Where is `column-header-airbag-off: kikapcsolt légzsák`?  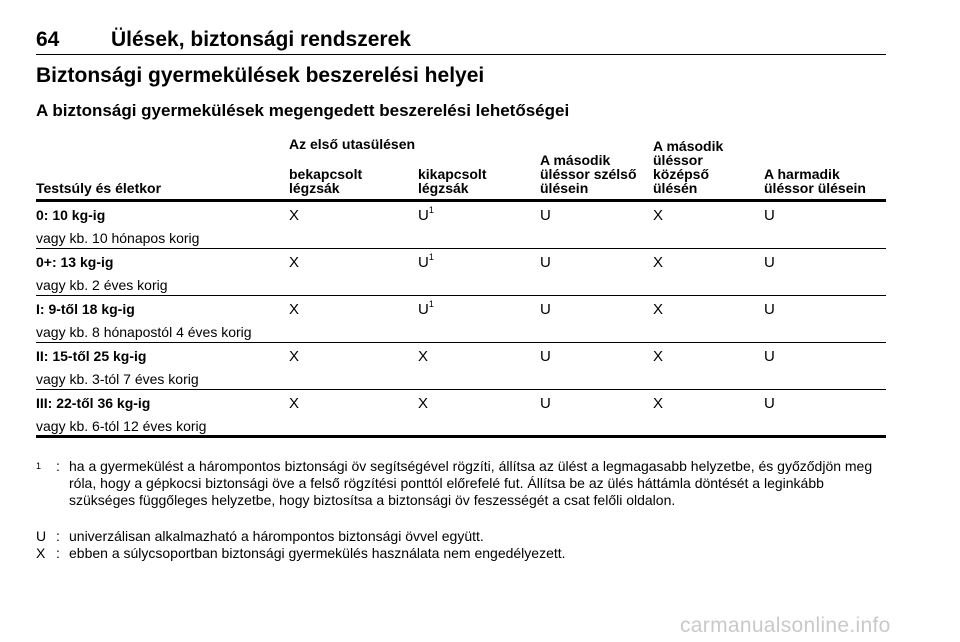 column-header-airbag-off: kikapcsolt légzsák is located at coordinates (452, 181).